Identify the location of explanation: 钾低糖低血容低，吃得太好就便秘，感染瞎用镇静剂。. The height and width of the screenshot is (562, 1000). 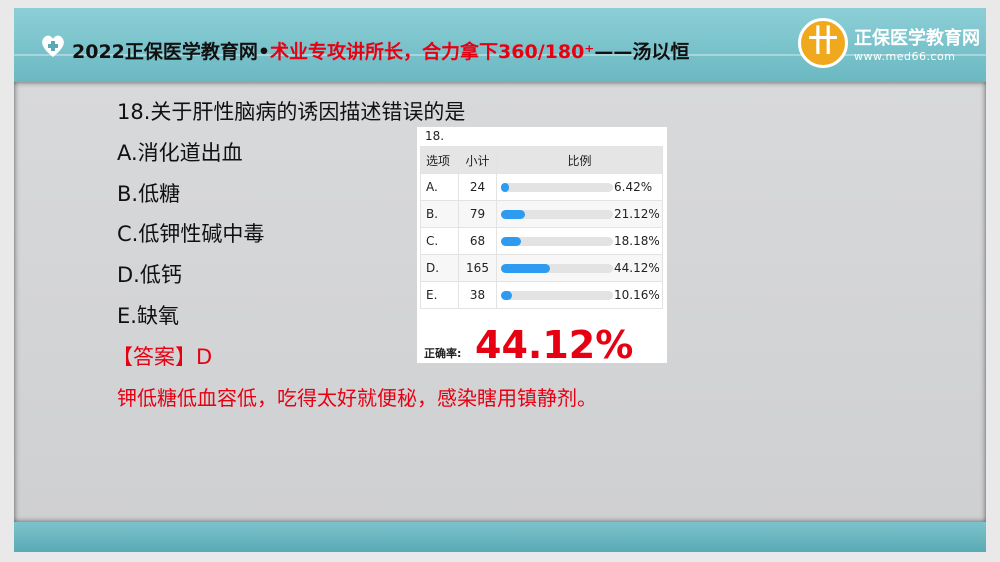
(357, 398).